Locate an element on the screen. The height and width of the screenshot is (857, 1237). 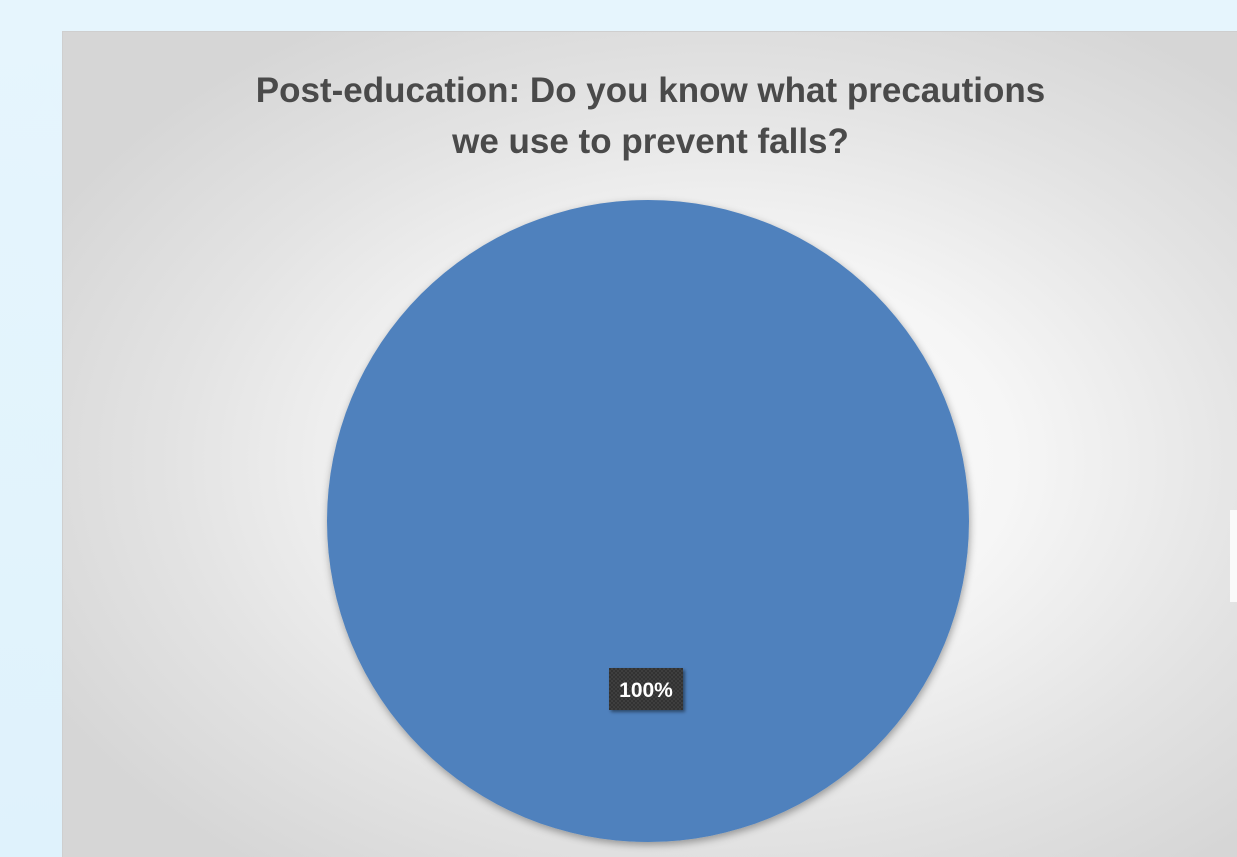
data-label-text: 100% is located at coordinates (646, 690).